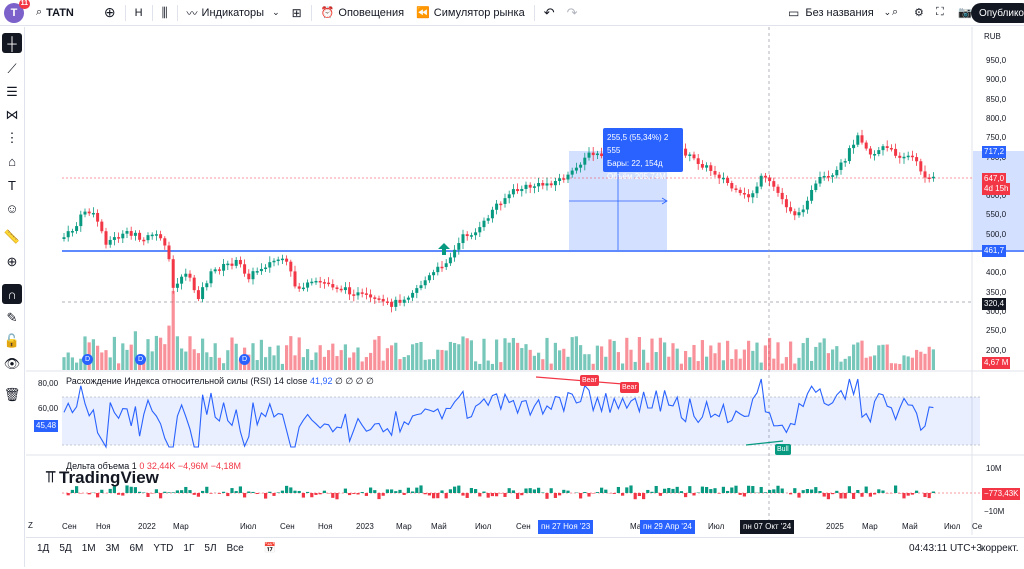 This screenshot has width=1024, height=569. What do you see at coordinates (17, 11) in the screenshot?
I see `avatar: T 11` at bounding box center [17, 11].